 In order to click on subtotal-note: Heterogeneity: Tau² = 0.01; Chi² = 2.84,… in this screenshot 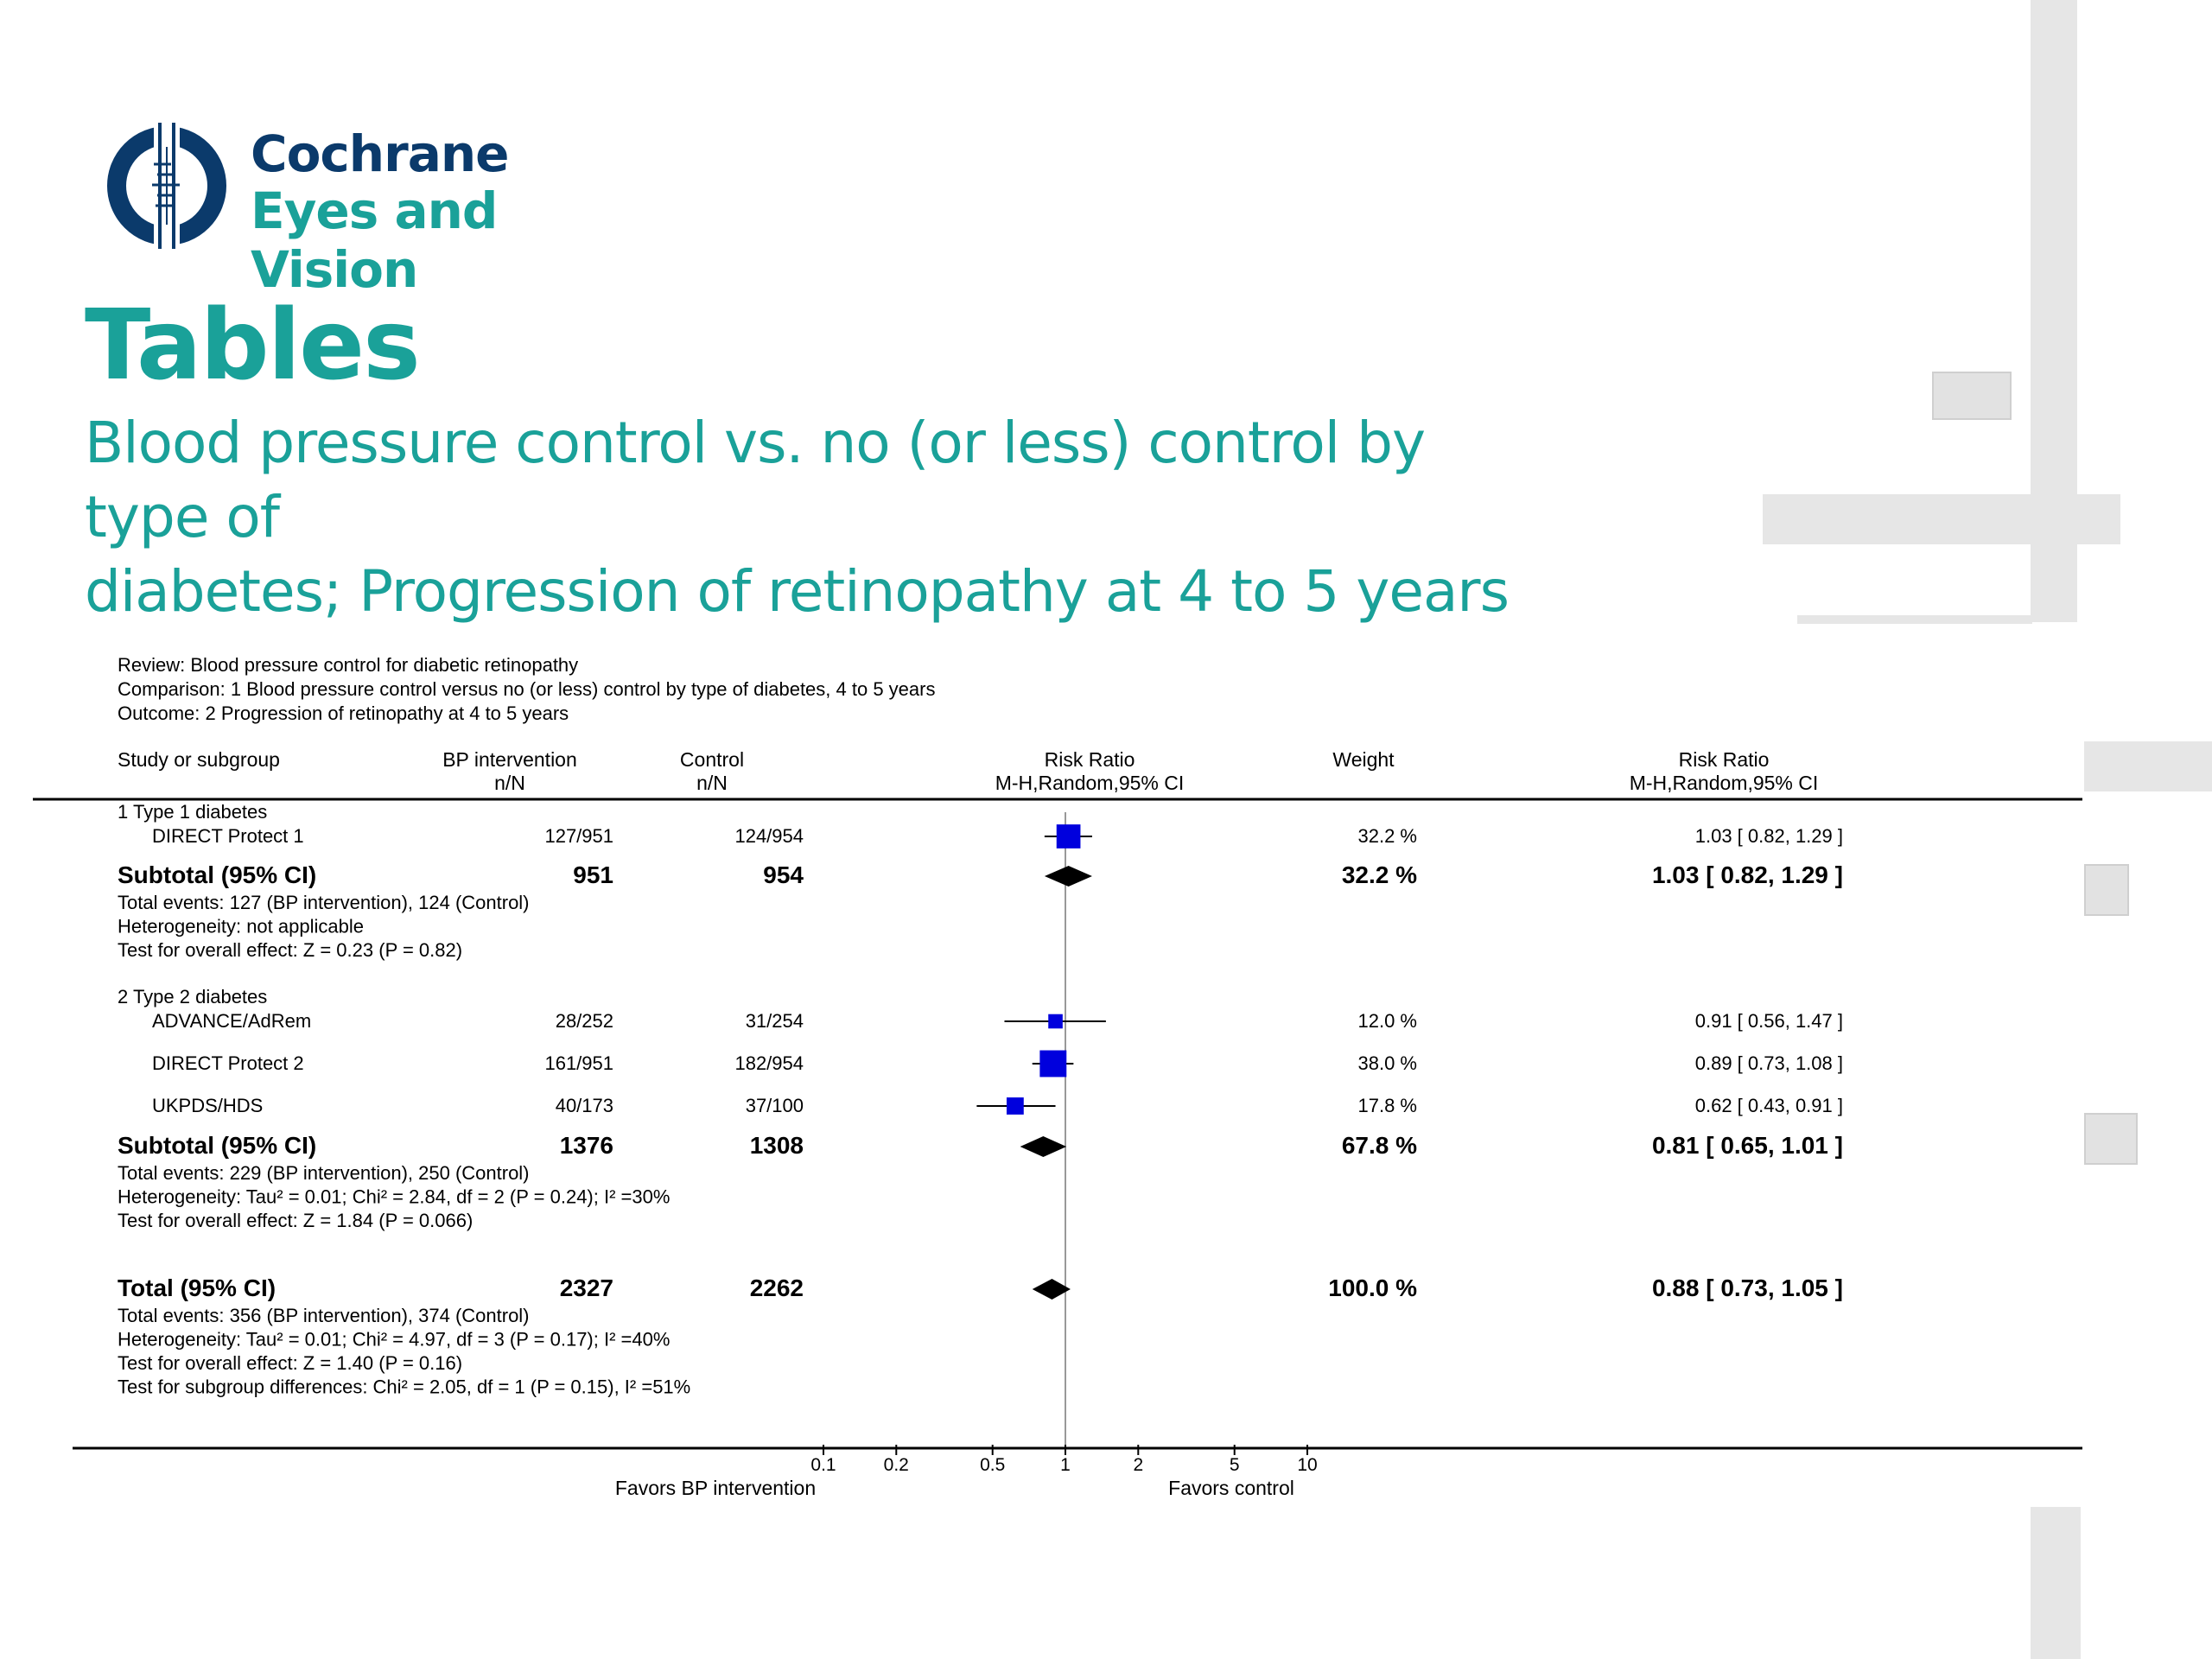, I will do `click(394, 1197)`.